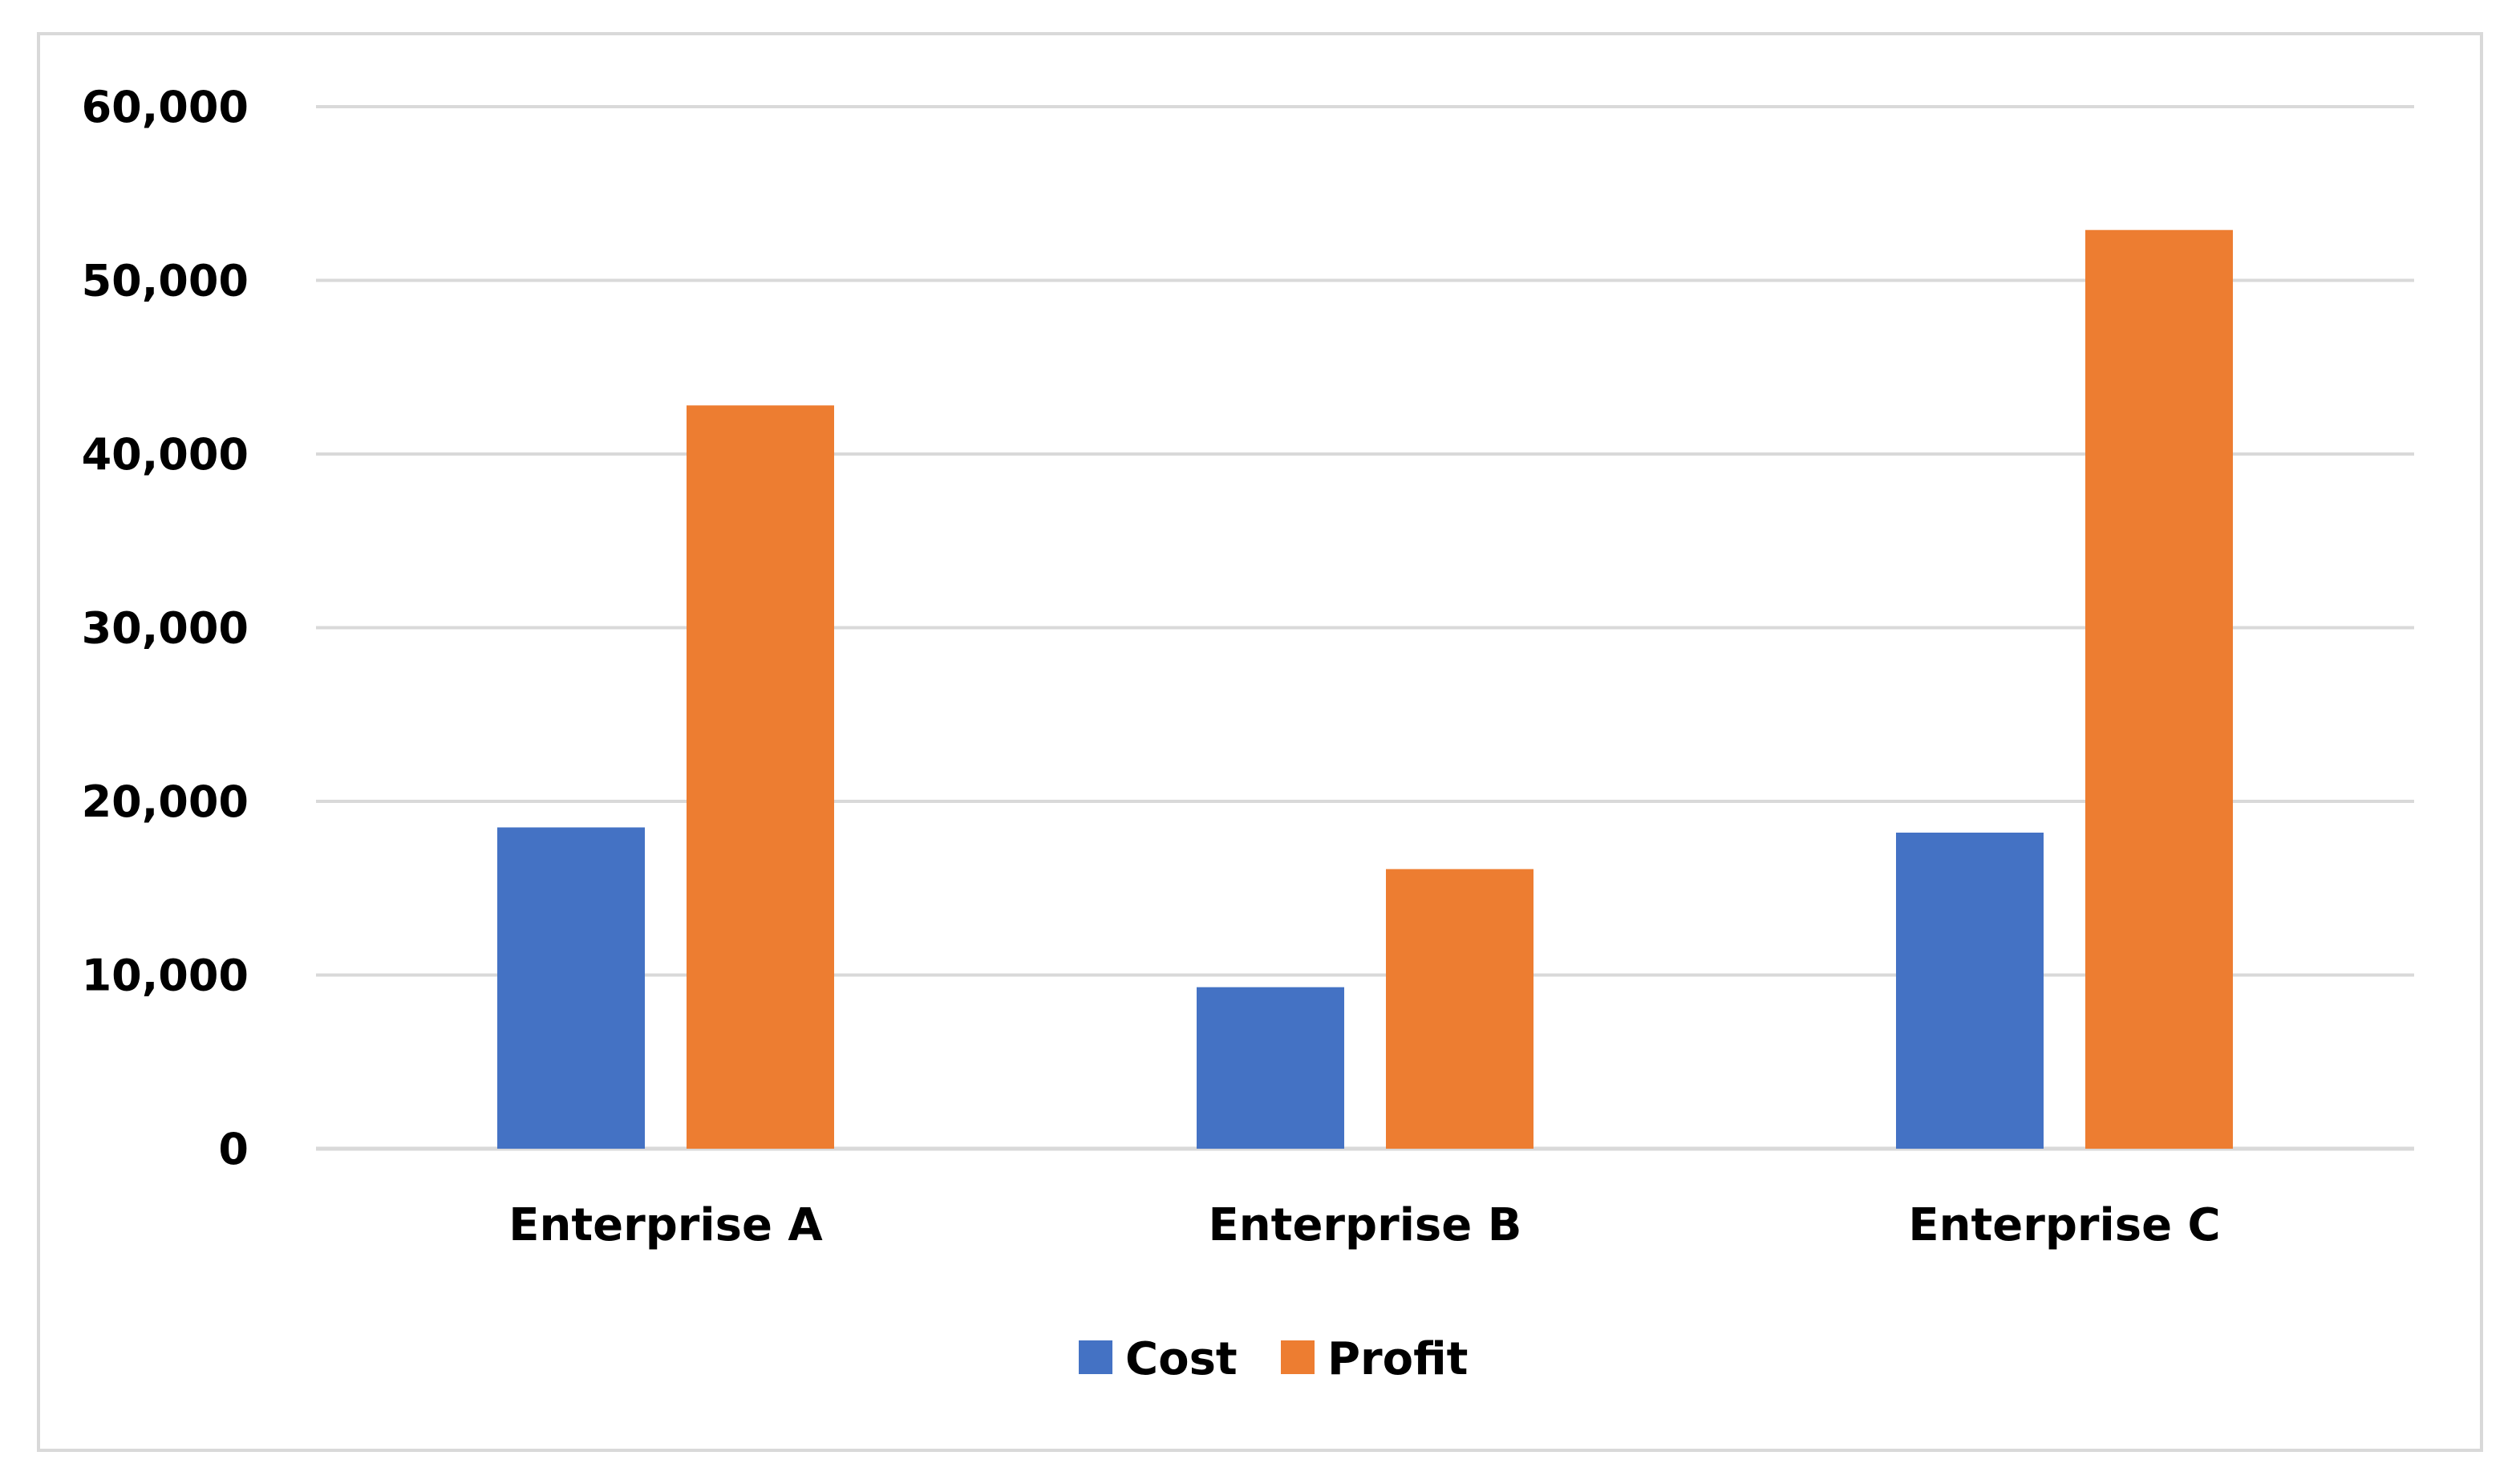 This screenshot has width=2520, height=1484. Describe the element at coordinates (2159, 689) in the screenshot. I see `bar-profit-enterprise-c` at that location.